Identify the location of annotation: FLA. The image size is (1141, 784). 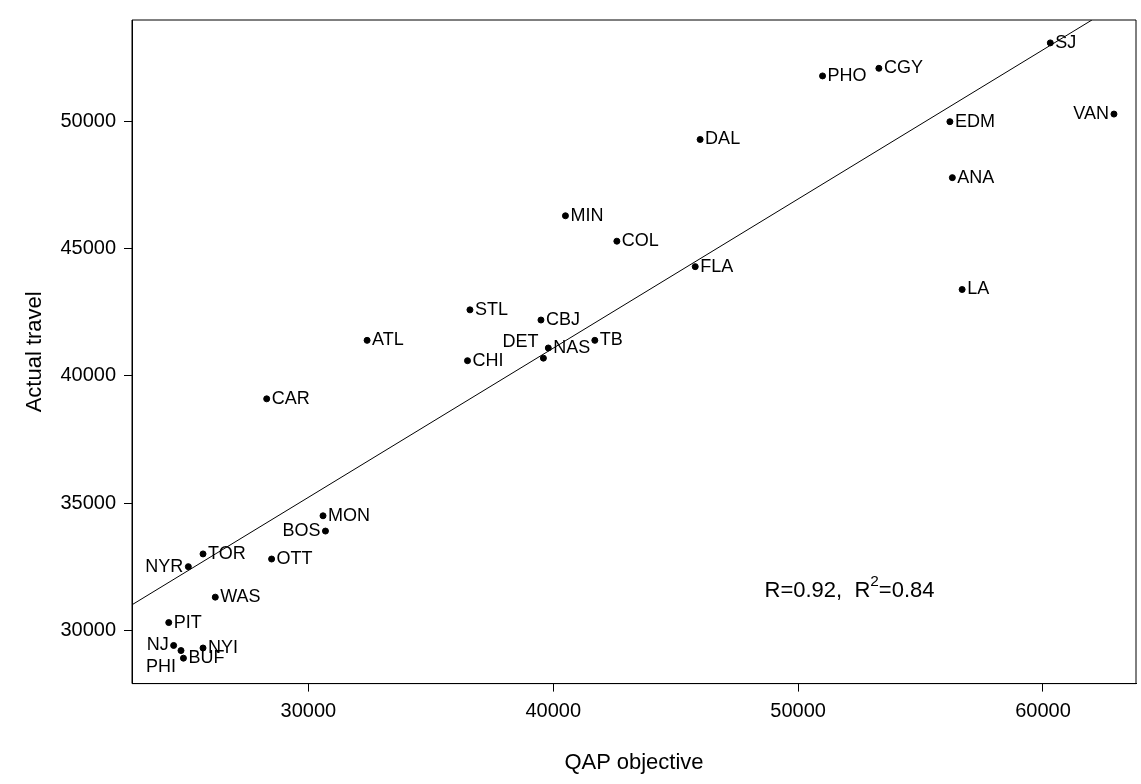
(717, 265).